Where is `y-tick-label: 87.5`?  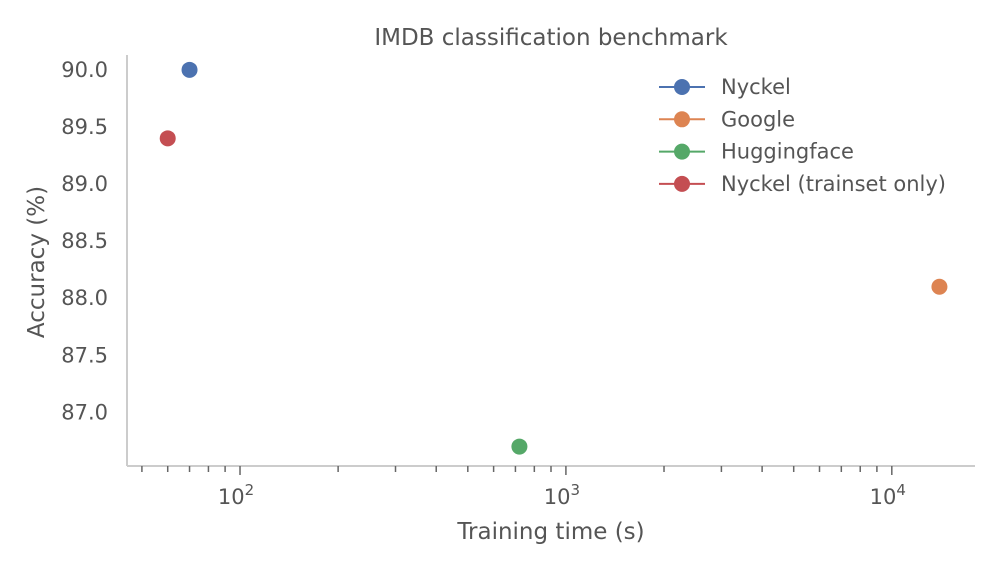 y-tick-label: 87.5 is located at coordinates (84, 355).